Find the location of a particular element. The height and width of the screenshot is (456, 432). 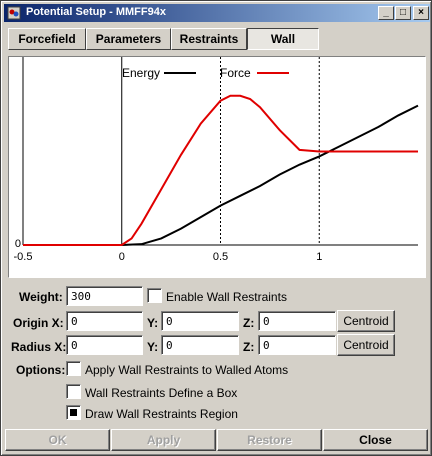

x-tick-label: -0.5 is located at coordinates (23, 257).